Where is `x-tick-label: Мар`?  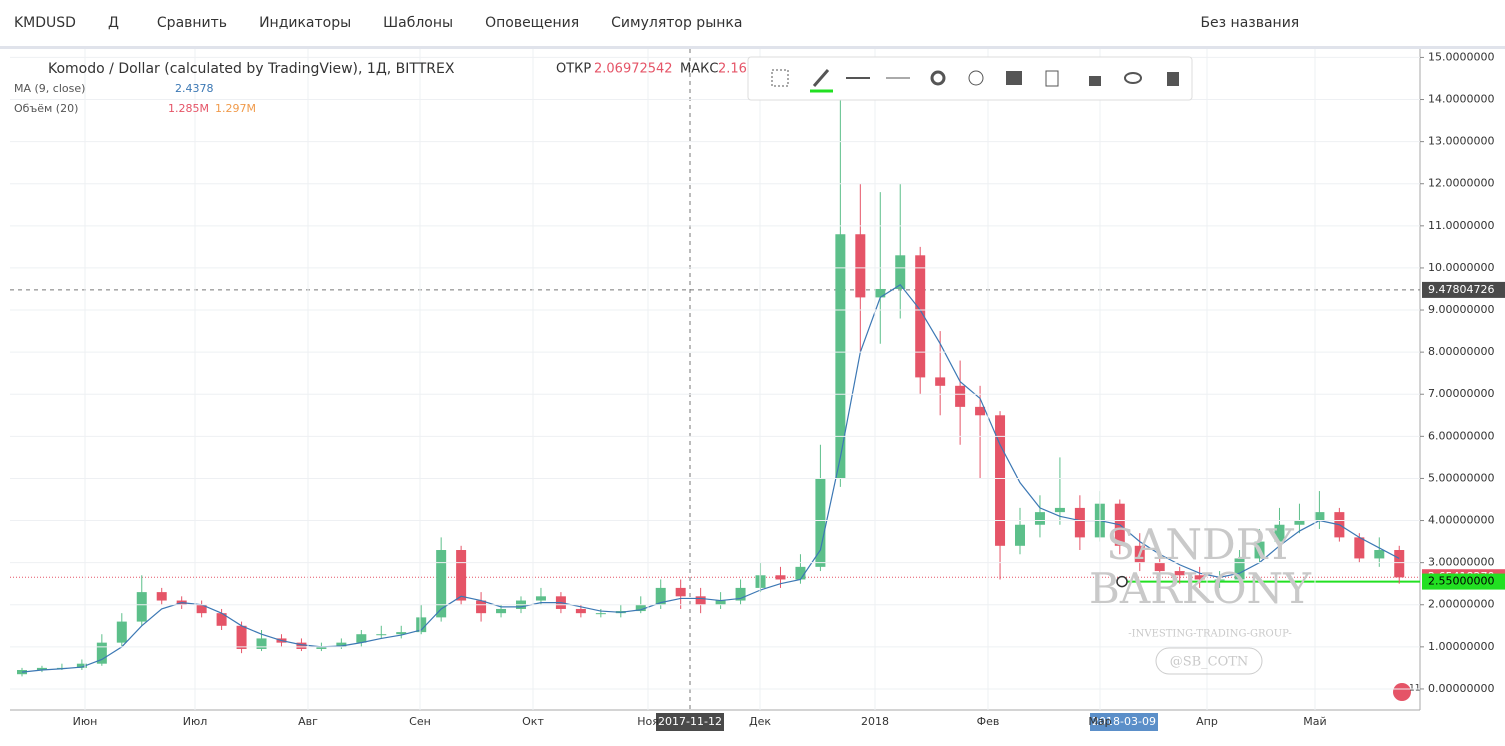 x-tick-label: Мар is located at coordinates (1099, 721).